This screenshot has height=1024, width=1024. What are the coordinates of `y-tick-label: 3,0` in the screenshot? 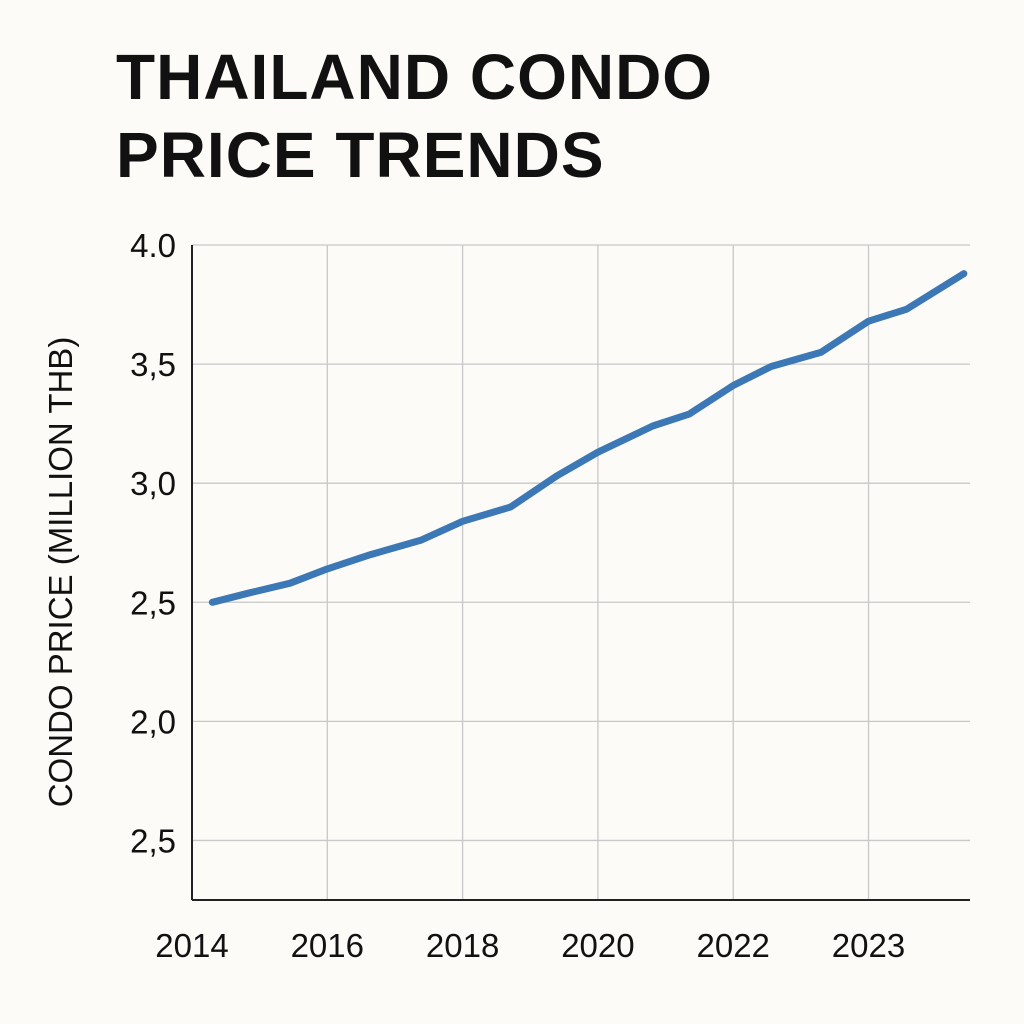 It's located at (153, 483).